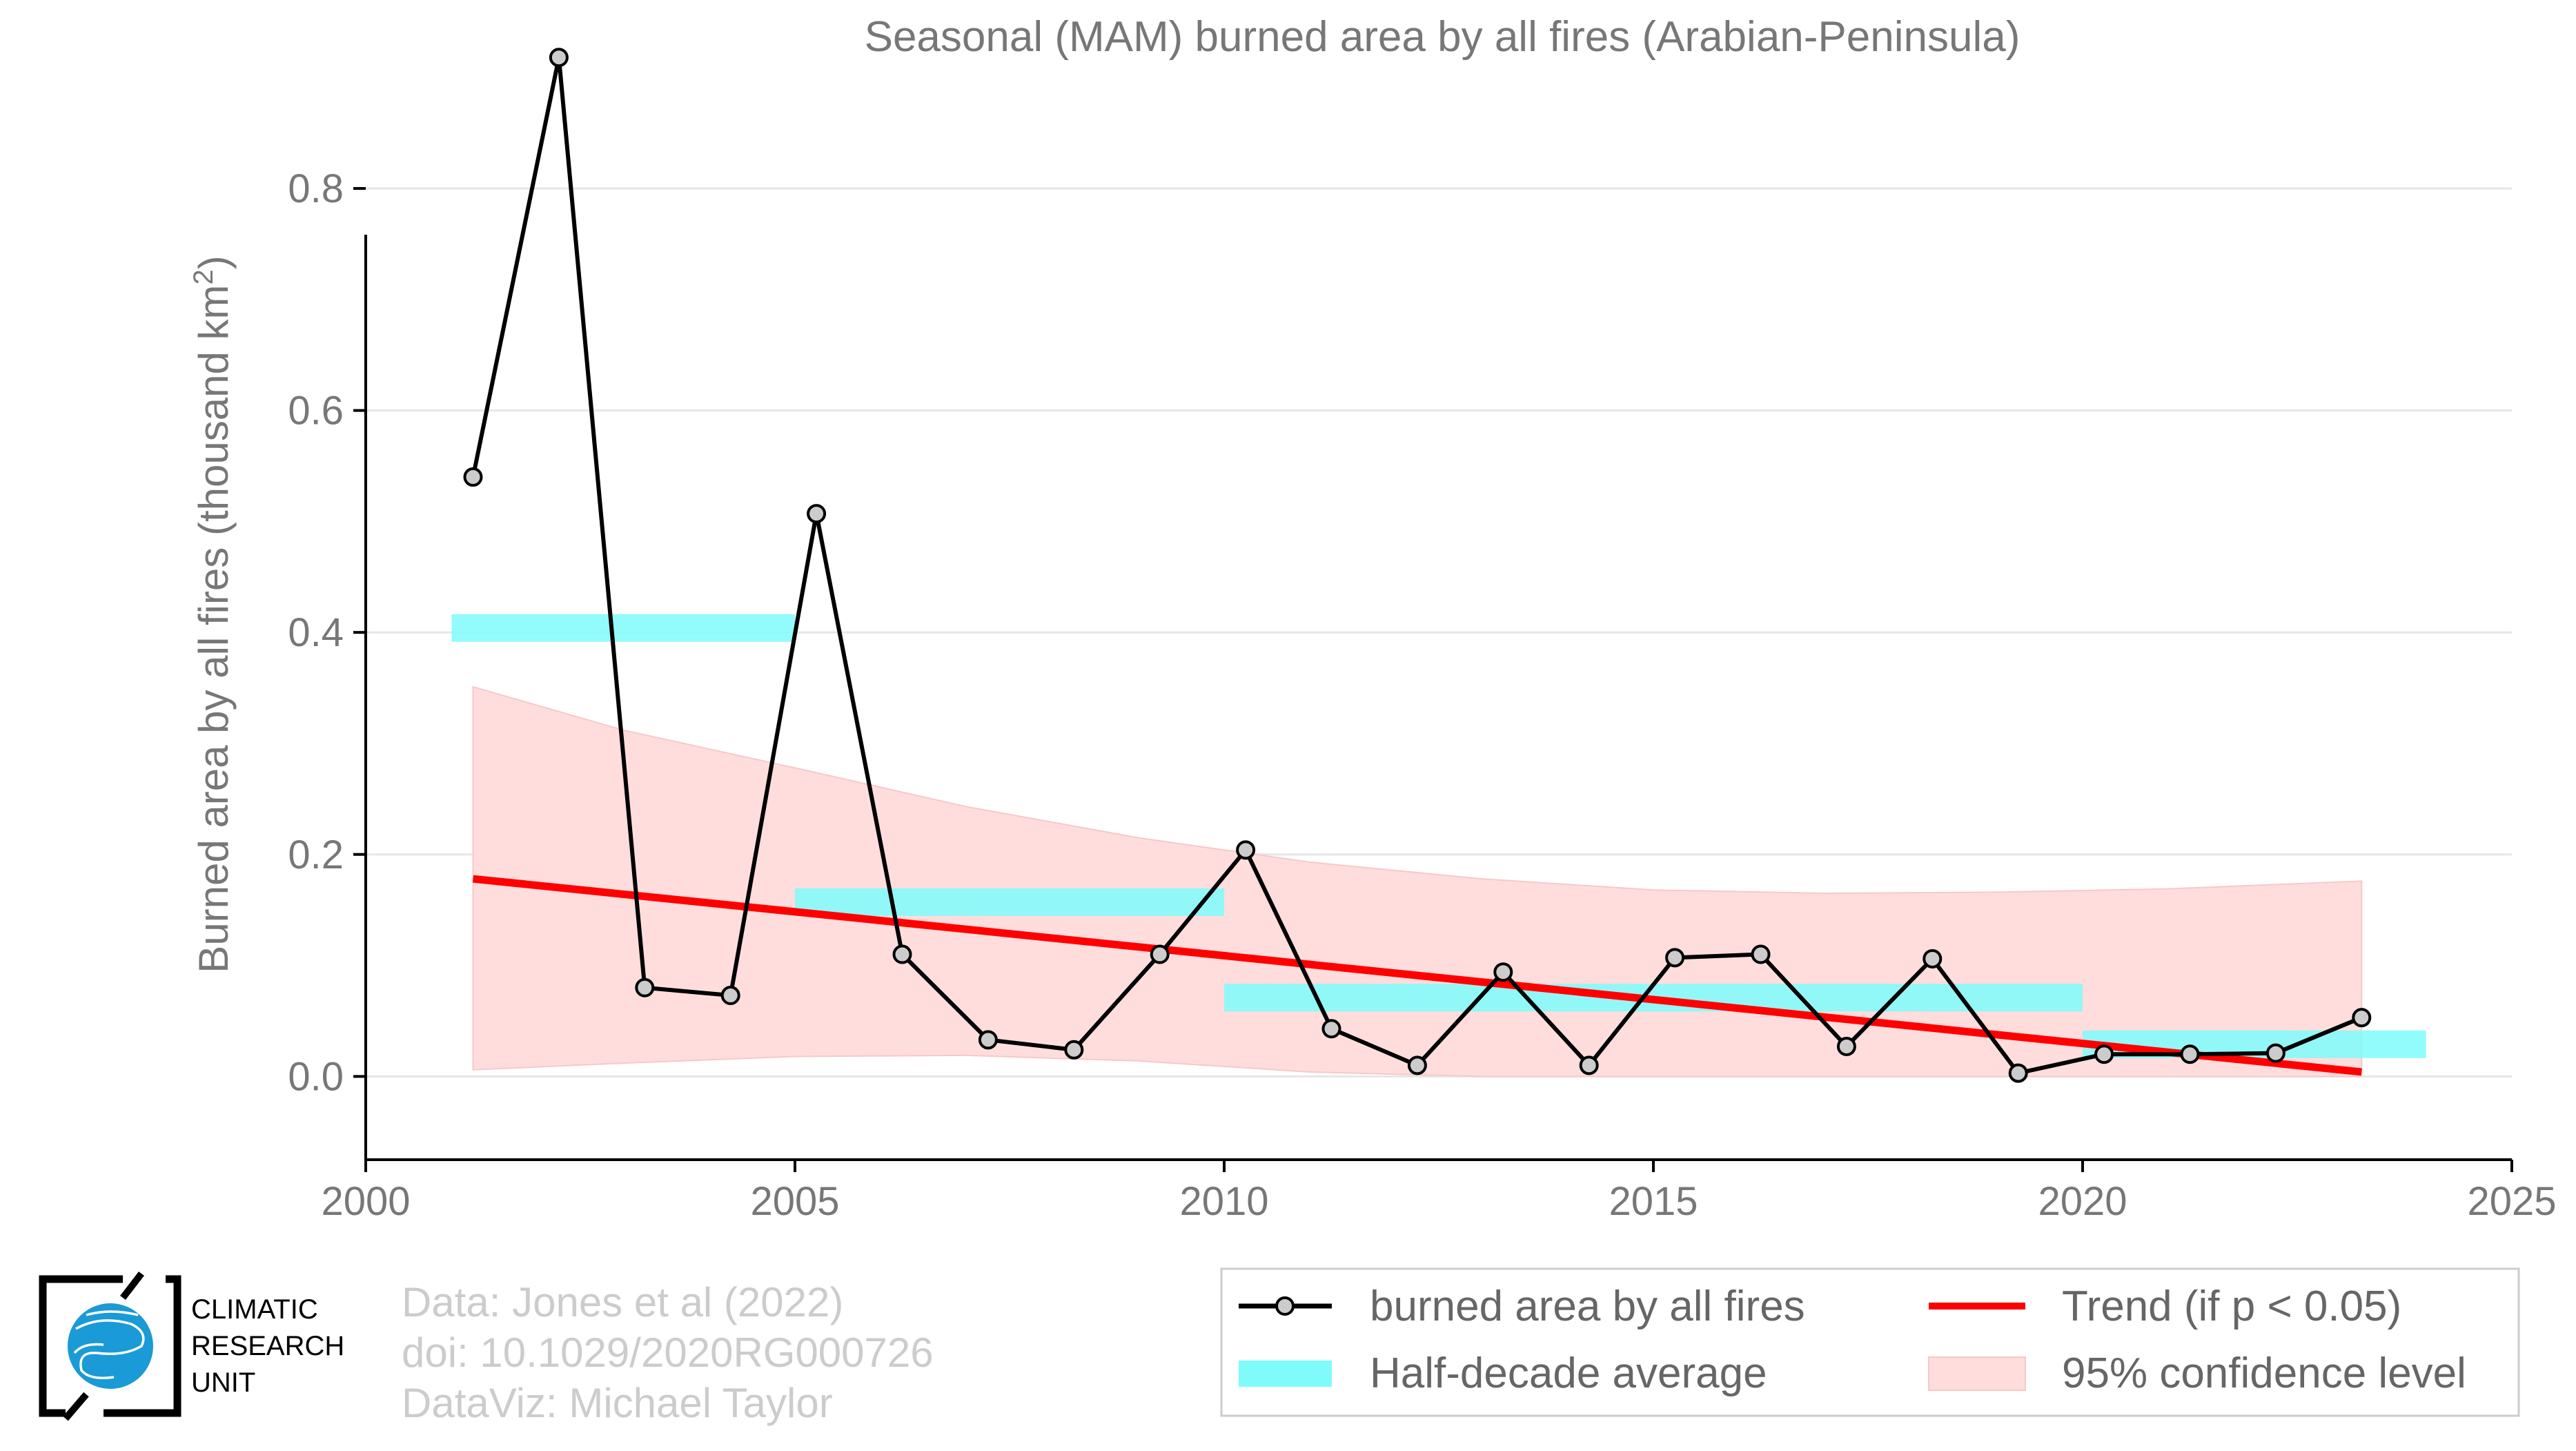 The height and width of the screenshot is (1451, 2576). Describe the element at coordinates (212, 614) in the screenshot. I see `y-axis-label: Burned area by all fires (thousand km2)` at that location.